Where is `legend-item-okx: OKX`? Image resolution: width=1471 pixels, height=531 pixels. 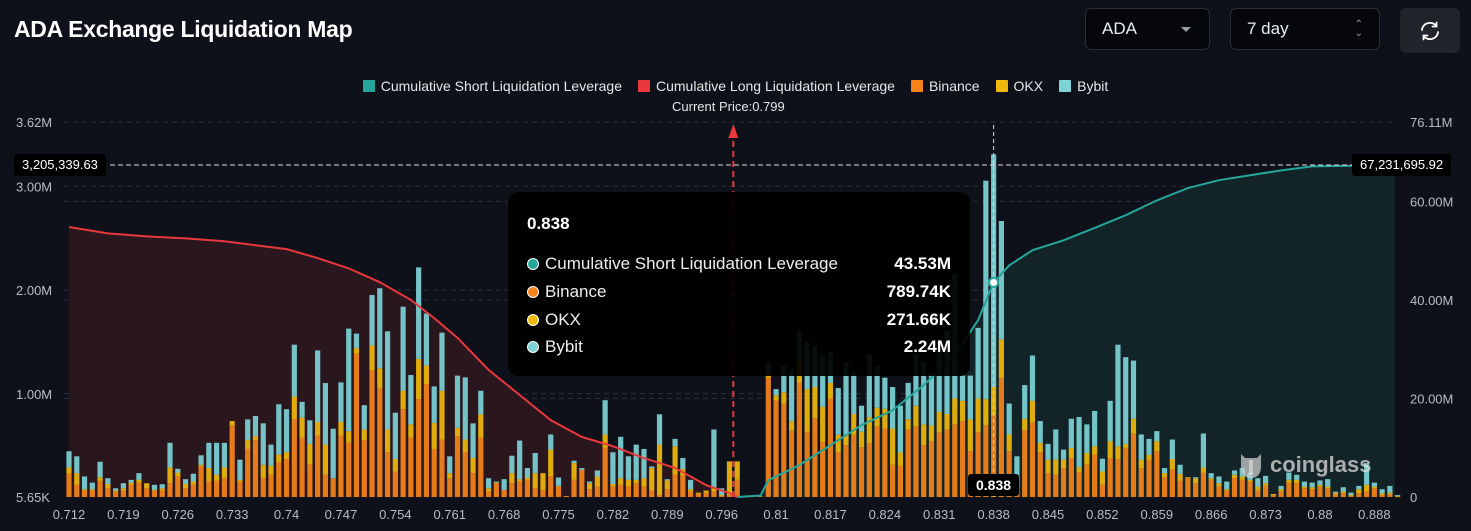 legend-item-okx: OKX is located at coordinates (1019, 86).